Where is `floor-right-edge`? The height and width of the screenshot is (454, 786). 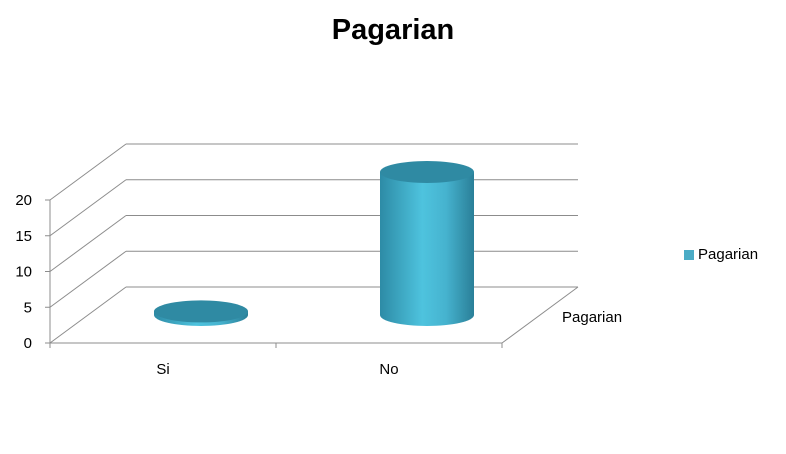
floor-right-edge is located at coordinates (540, 315).